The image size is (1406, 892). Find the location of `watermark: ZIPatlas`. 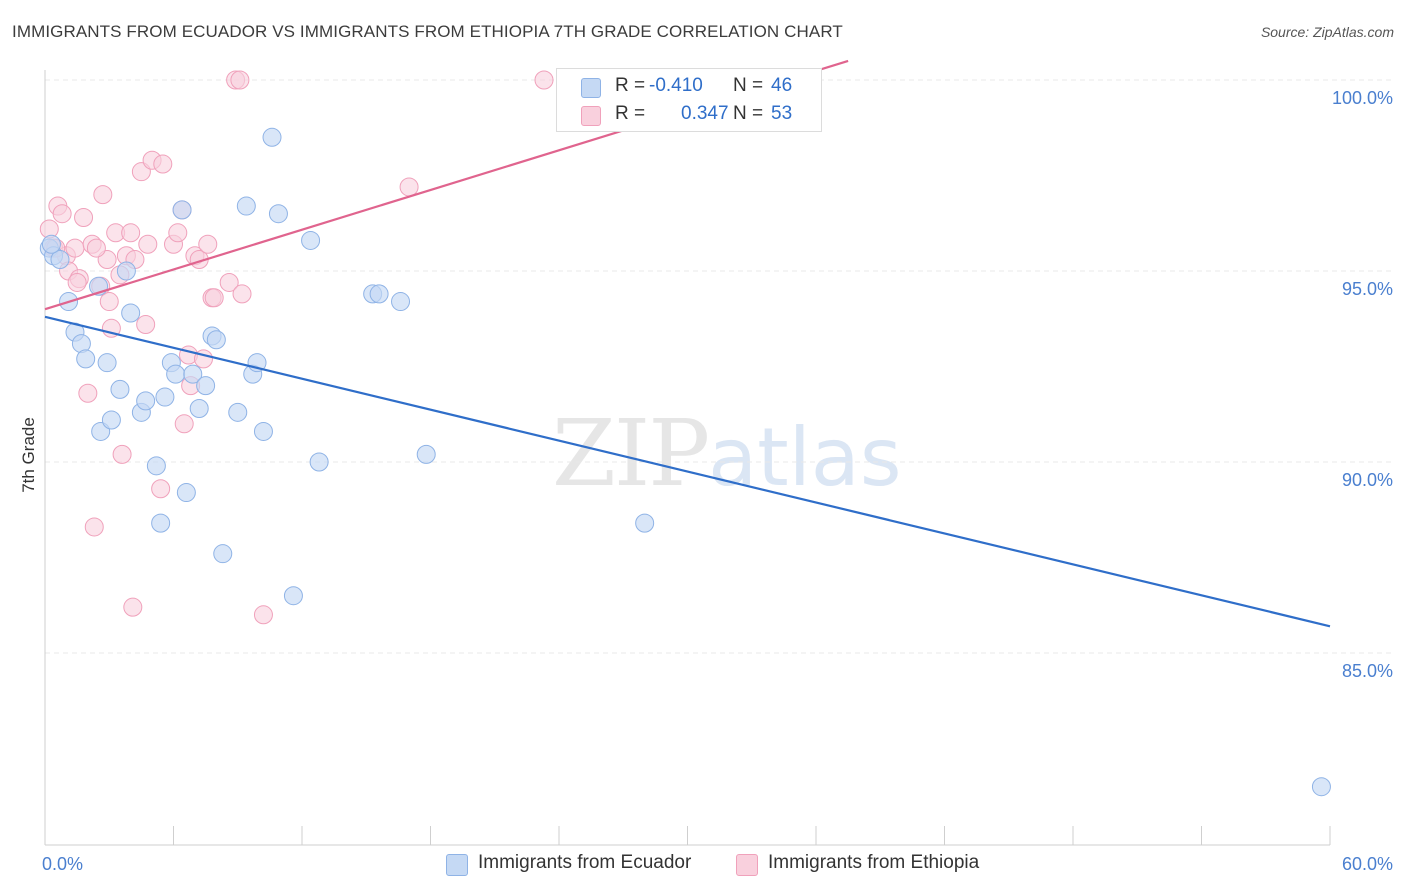

watermark: ZIPatlas is located at coordinates (727, 453).